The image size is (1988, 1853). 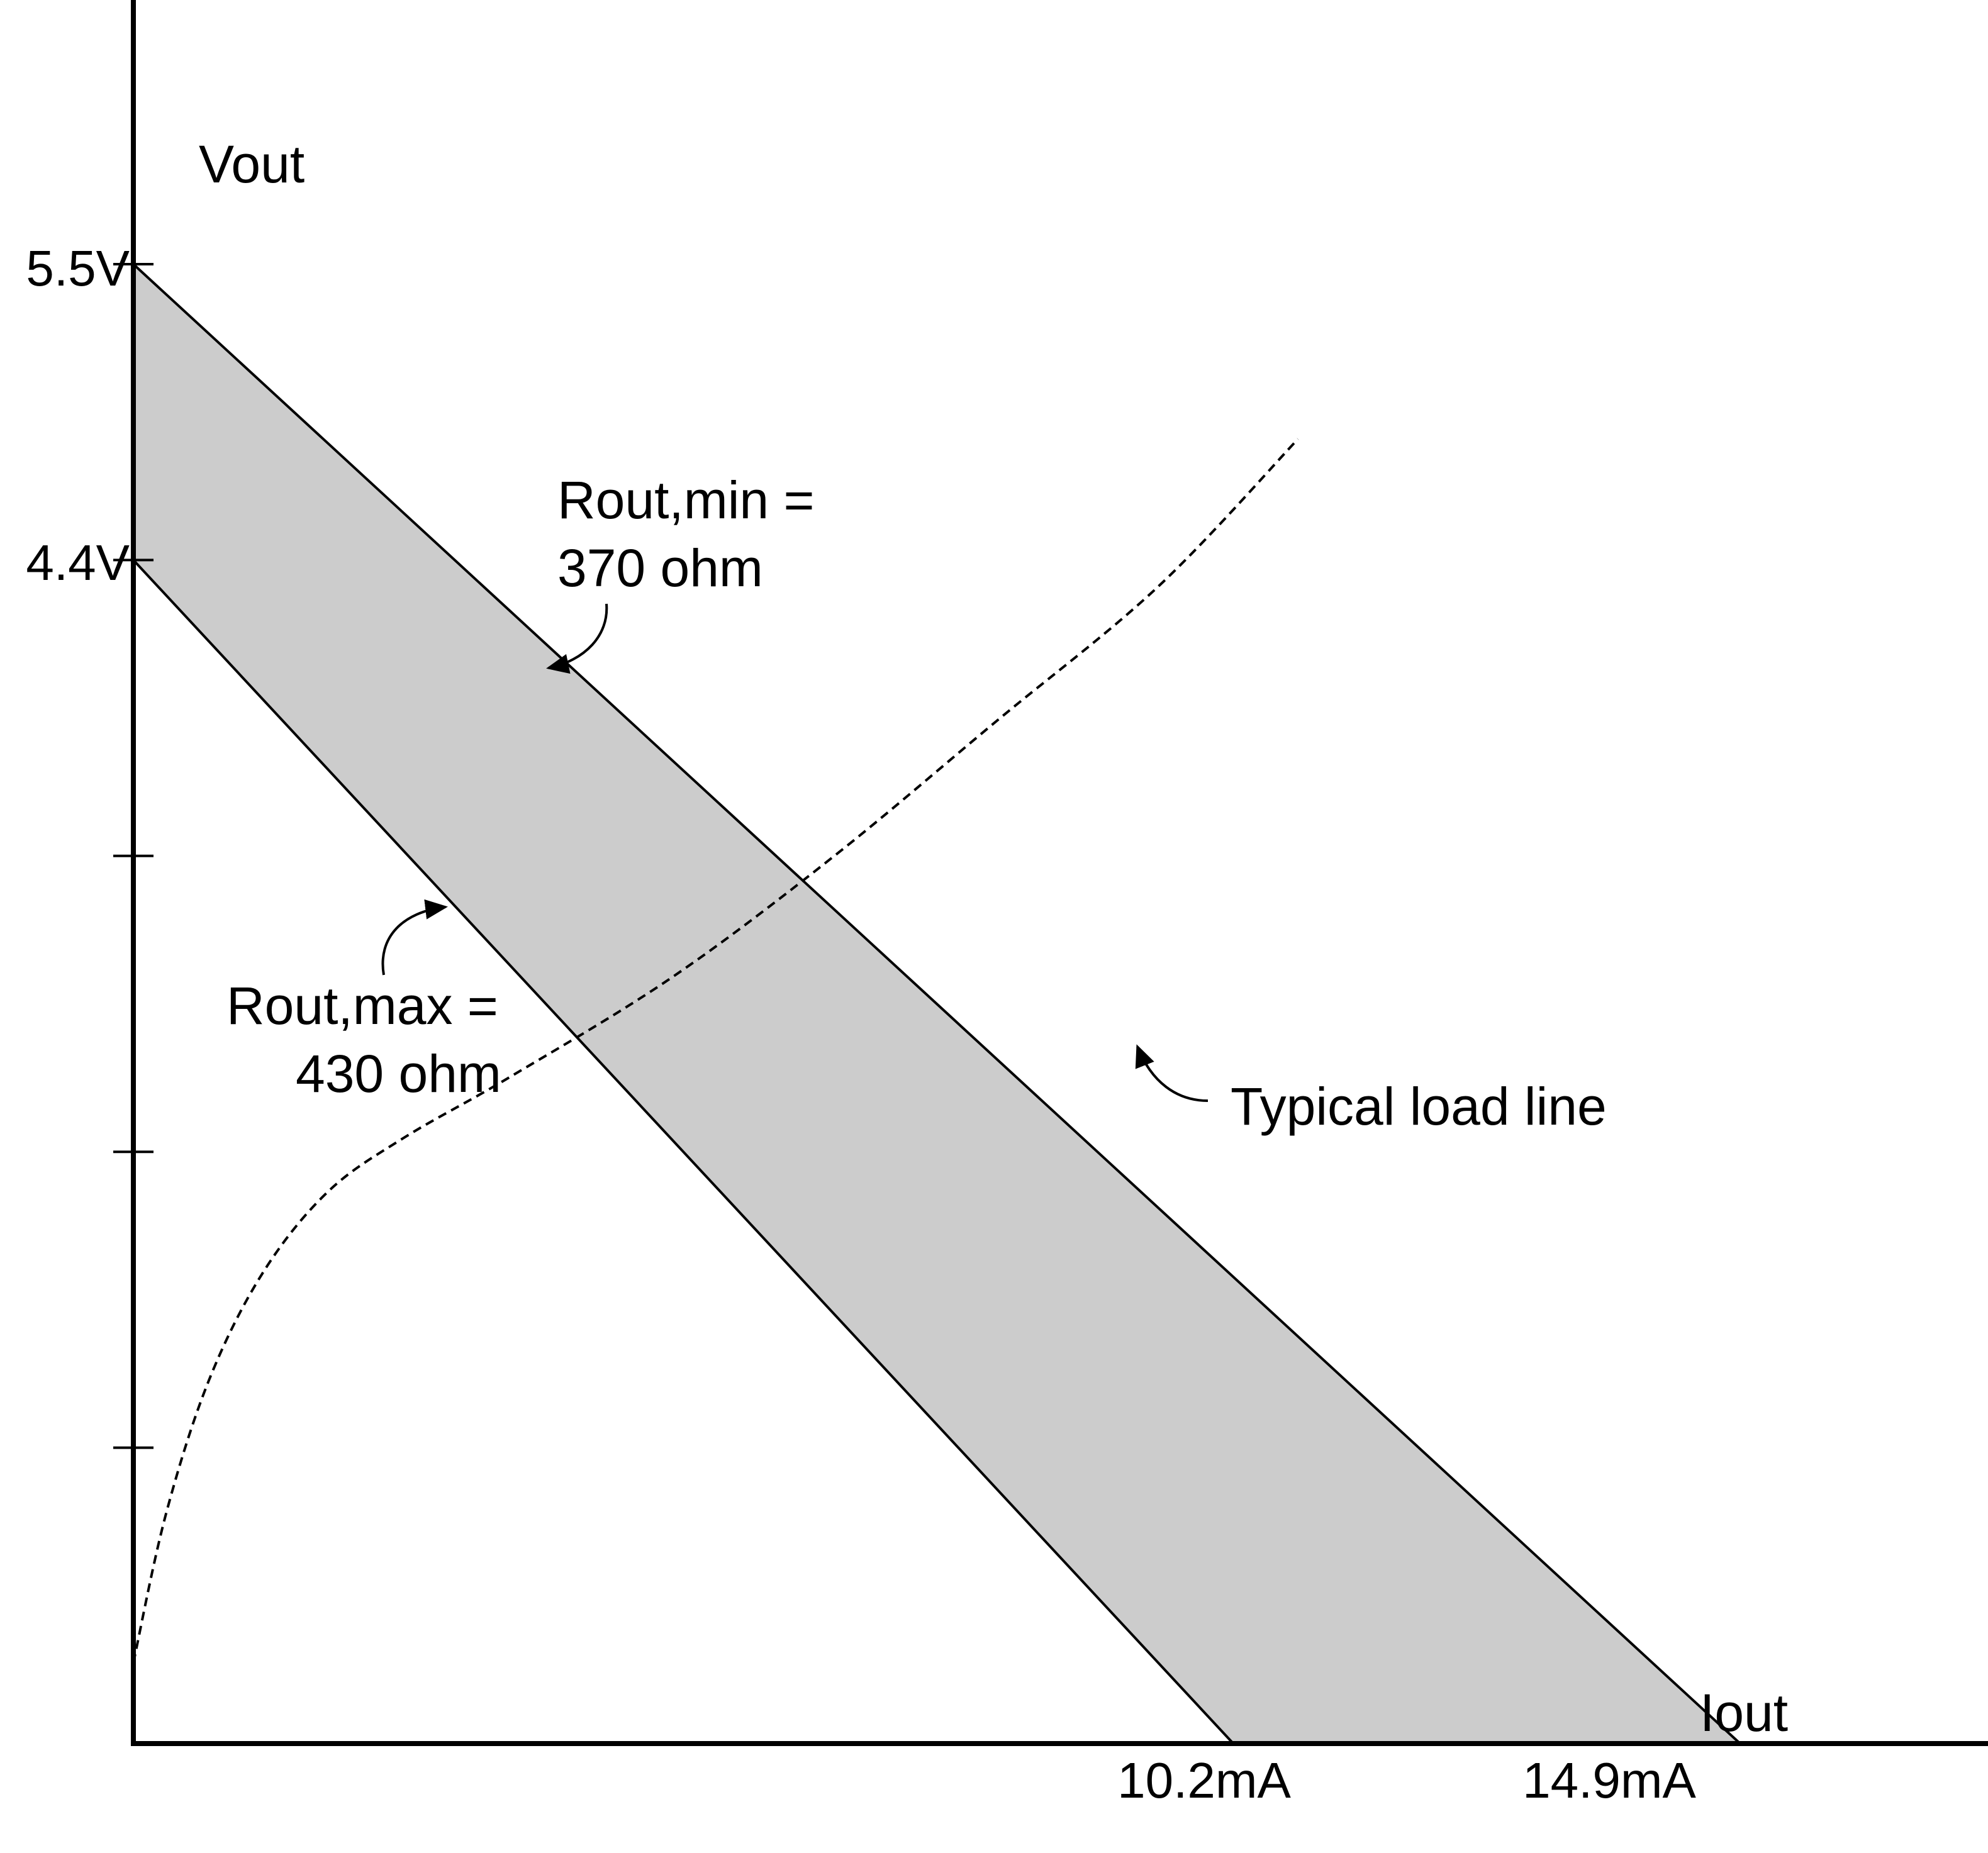 I want to click on rout-min-annotation: Rout,min = 370 ohm, so click(x=681, y=572).